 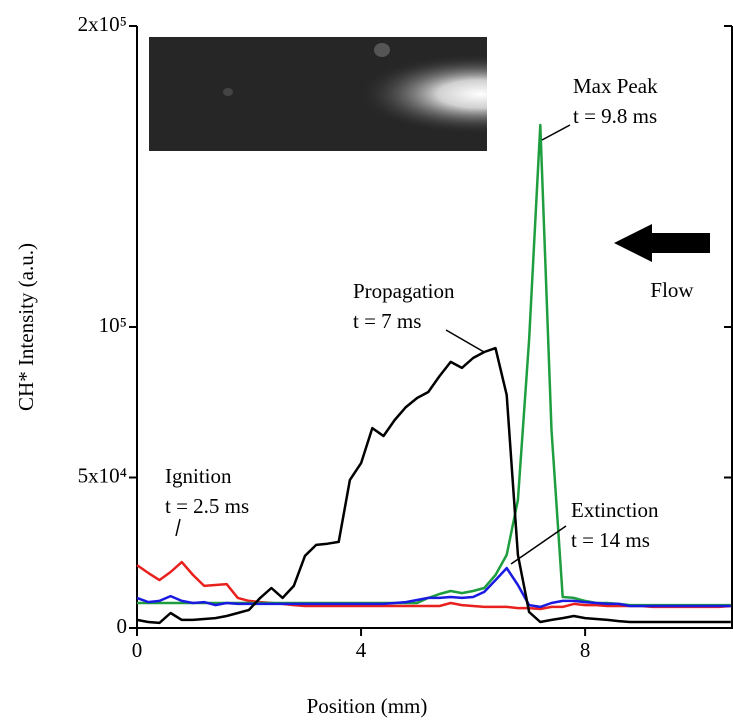 I want to click on inset-glow, so click(x=318, y=94).